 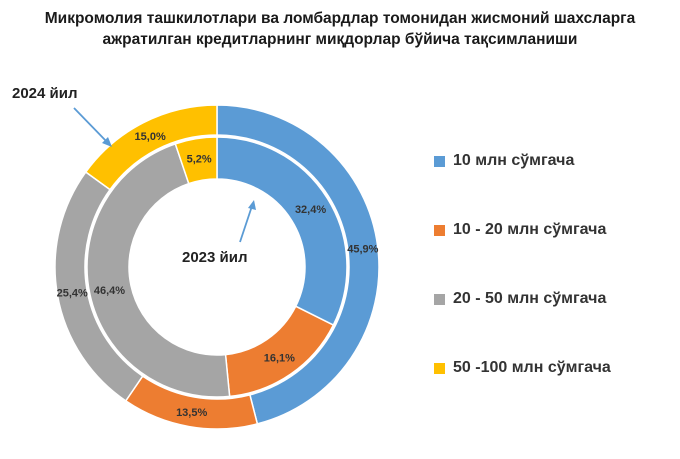 What do you see at coordinates (91, 125) in the screenshot?
I see `callout-arrow-2024` at bounding box center [91, 125].